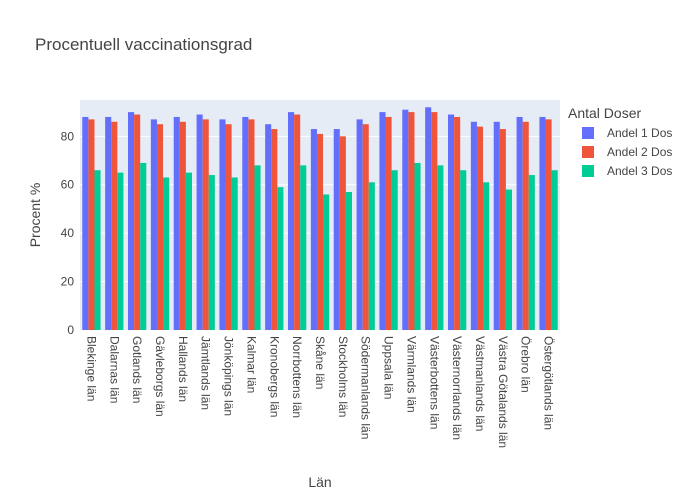 The image size is (700, 500). What do you see at coordinates (160, 376) in the screenshot?
I see `x-tick-label: Gävleborgs län` at bounding box center [160, 376].